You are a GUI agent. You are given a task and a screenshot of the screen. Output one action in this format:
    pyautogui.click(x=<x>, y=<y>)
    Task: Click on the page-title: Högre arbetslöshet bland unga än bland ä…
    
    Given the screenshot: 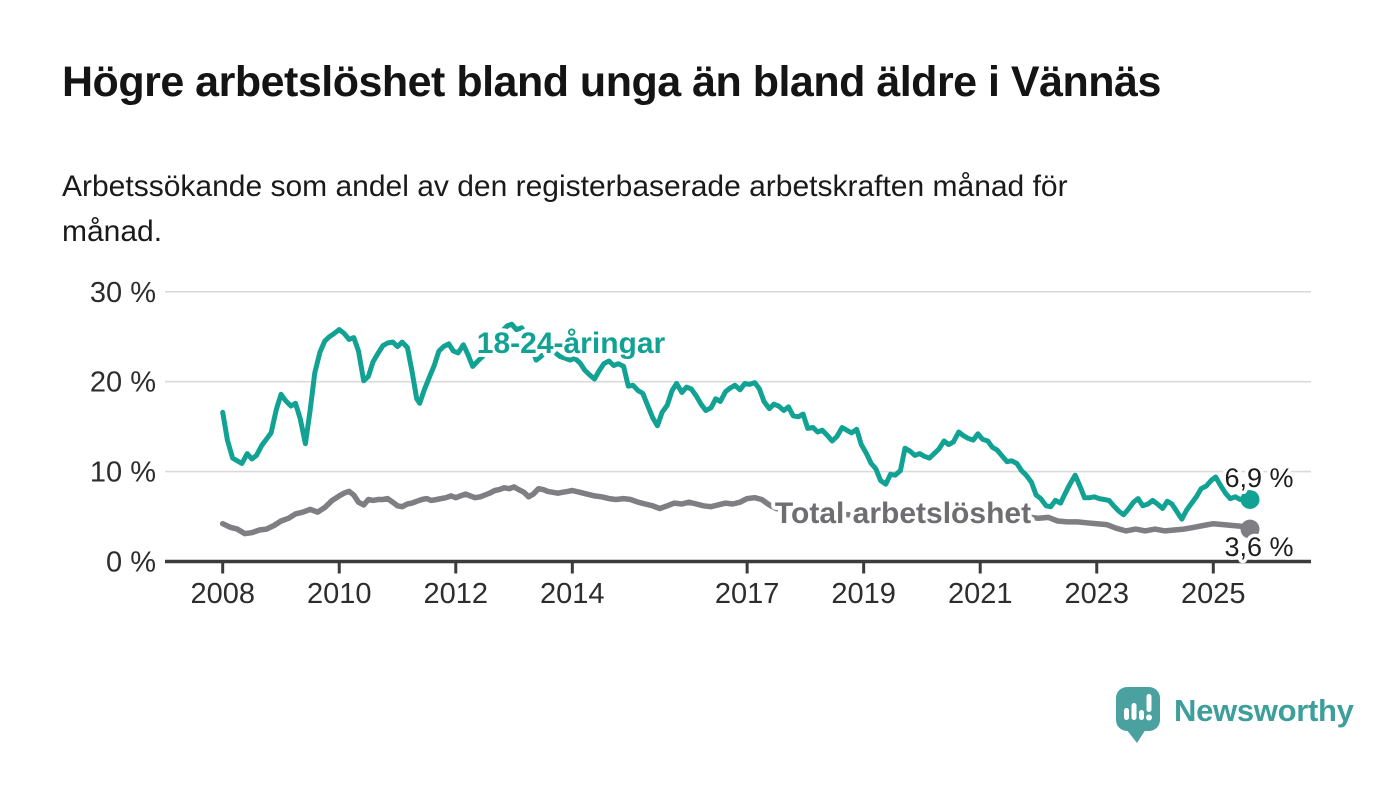 What is the action you would take?
    pyautogui.click(x=611, y=82)
    